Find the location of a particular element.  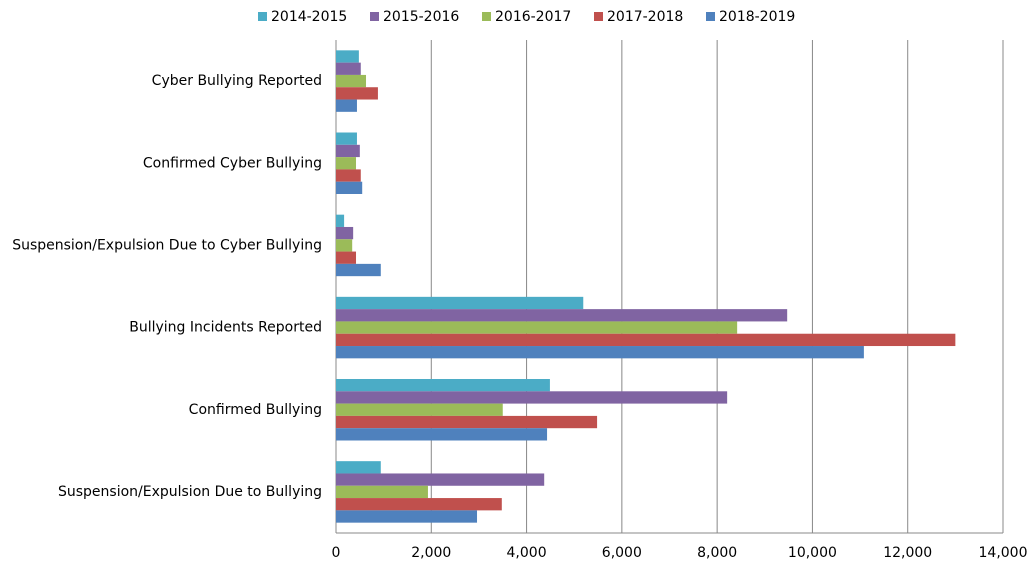

y-tick-label: Cyber Bullying Reported is located at coordinates (237, 81).